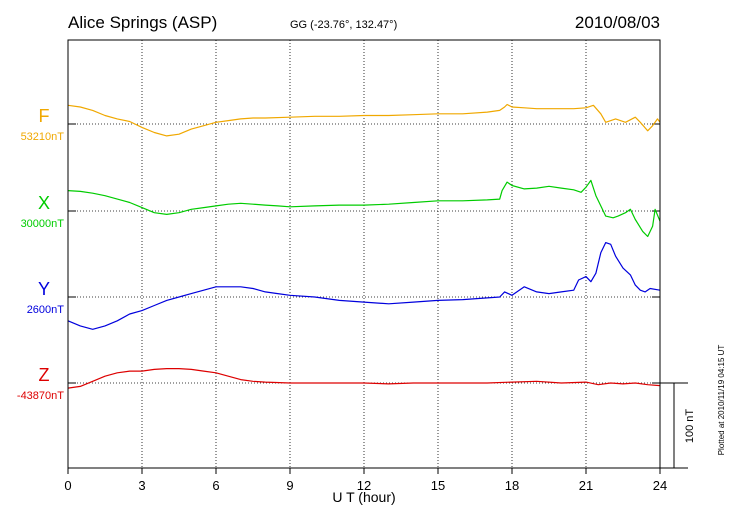 The height and width of the screenshot is (520, 730). I want to click on x-axis-ticks: 0 3 6 9 12 15 18 21 24, so click(365, 480).